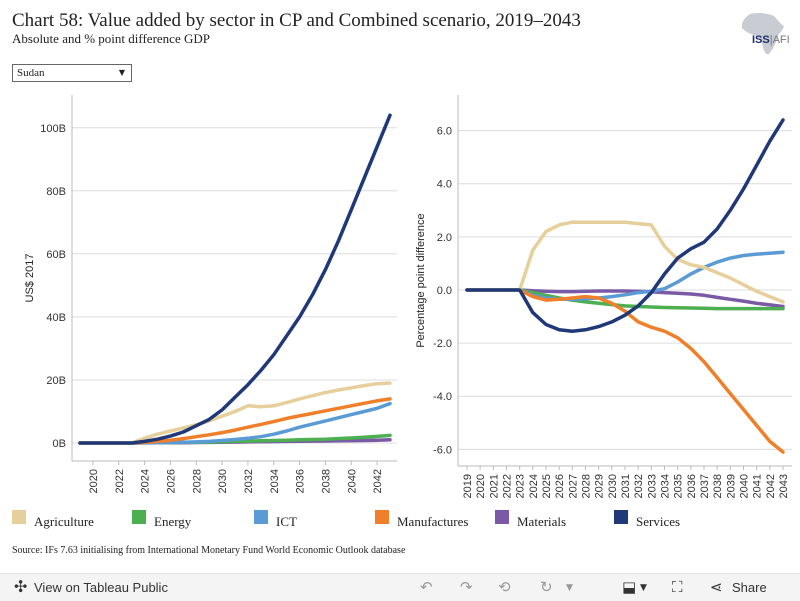 Image resolution: width=800 pixels, height=601 pixels. Describe the element at coordinates (761, 40) in the screenshot. I see `logo-brand: ISS` at that location.